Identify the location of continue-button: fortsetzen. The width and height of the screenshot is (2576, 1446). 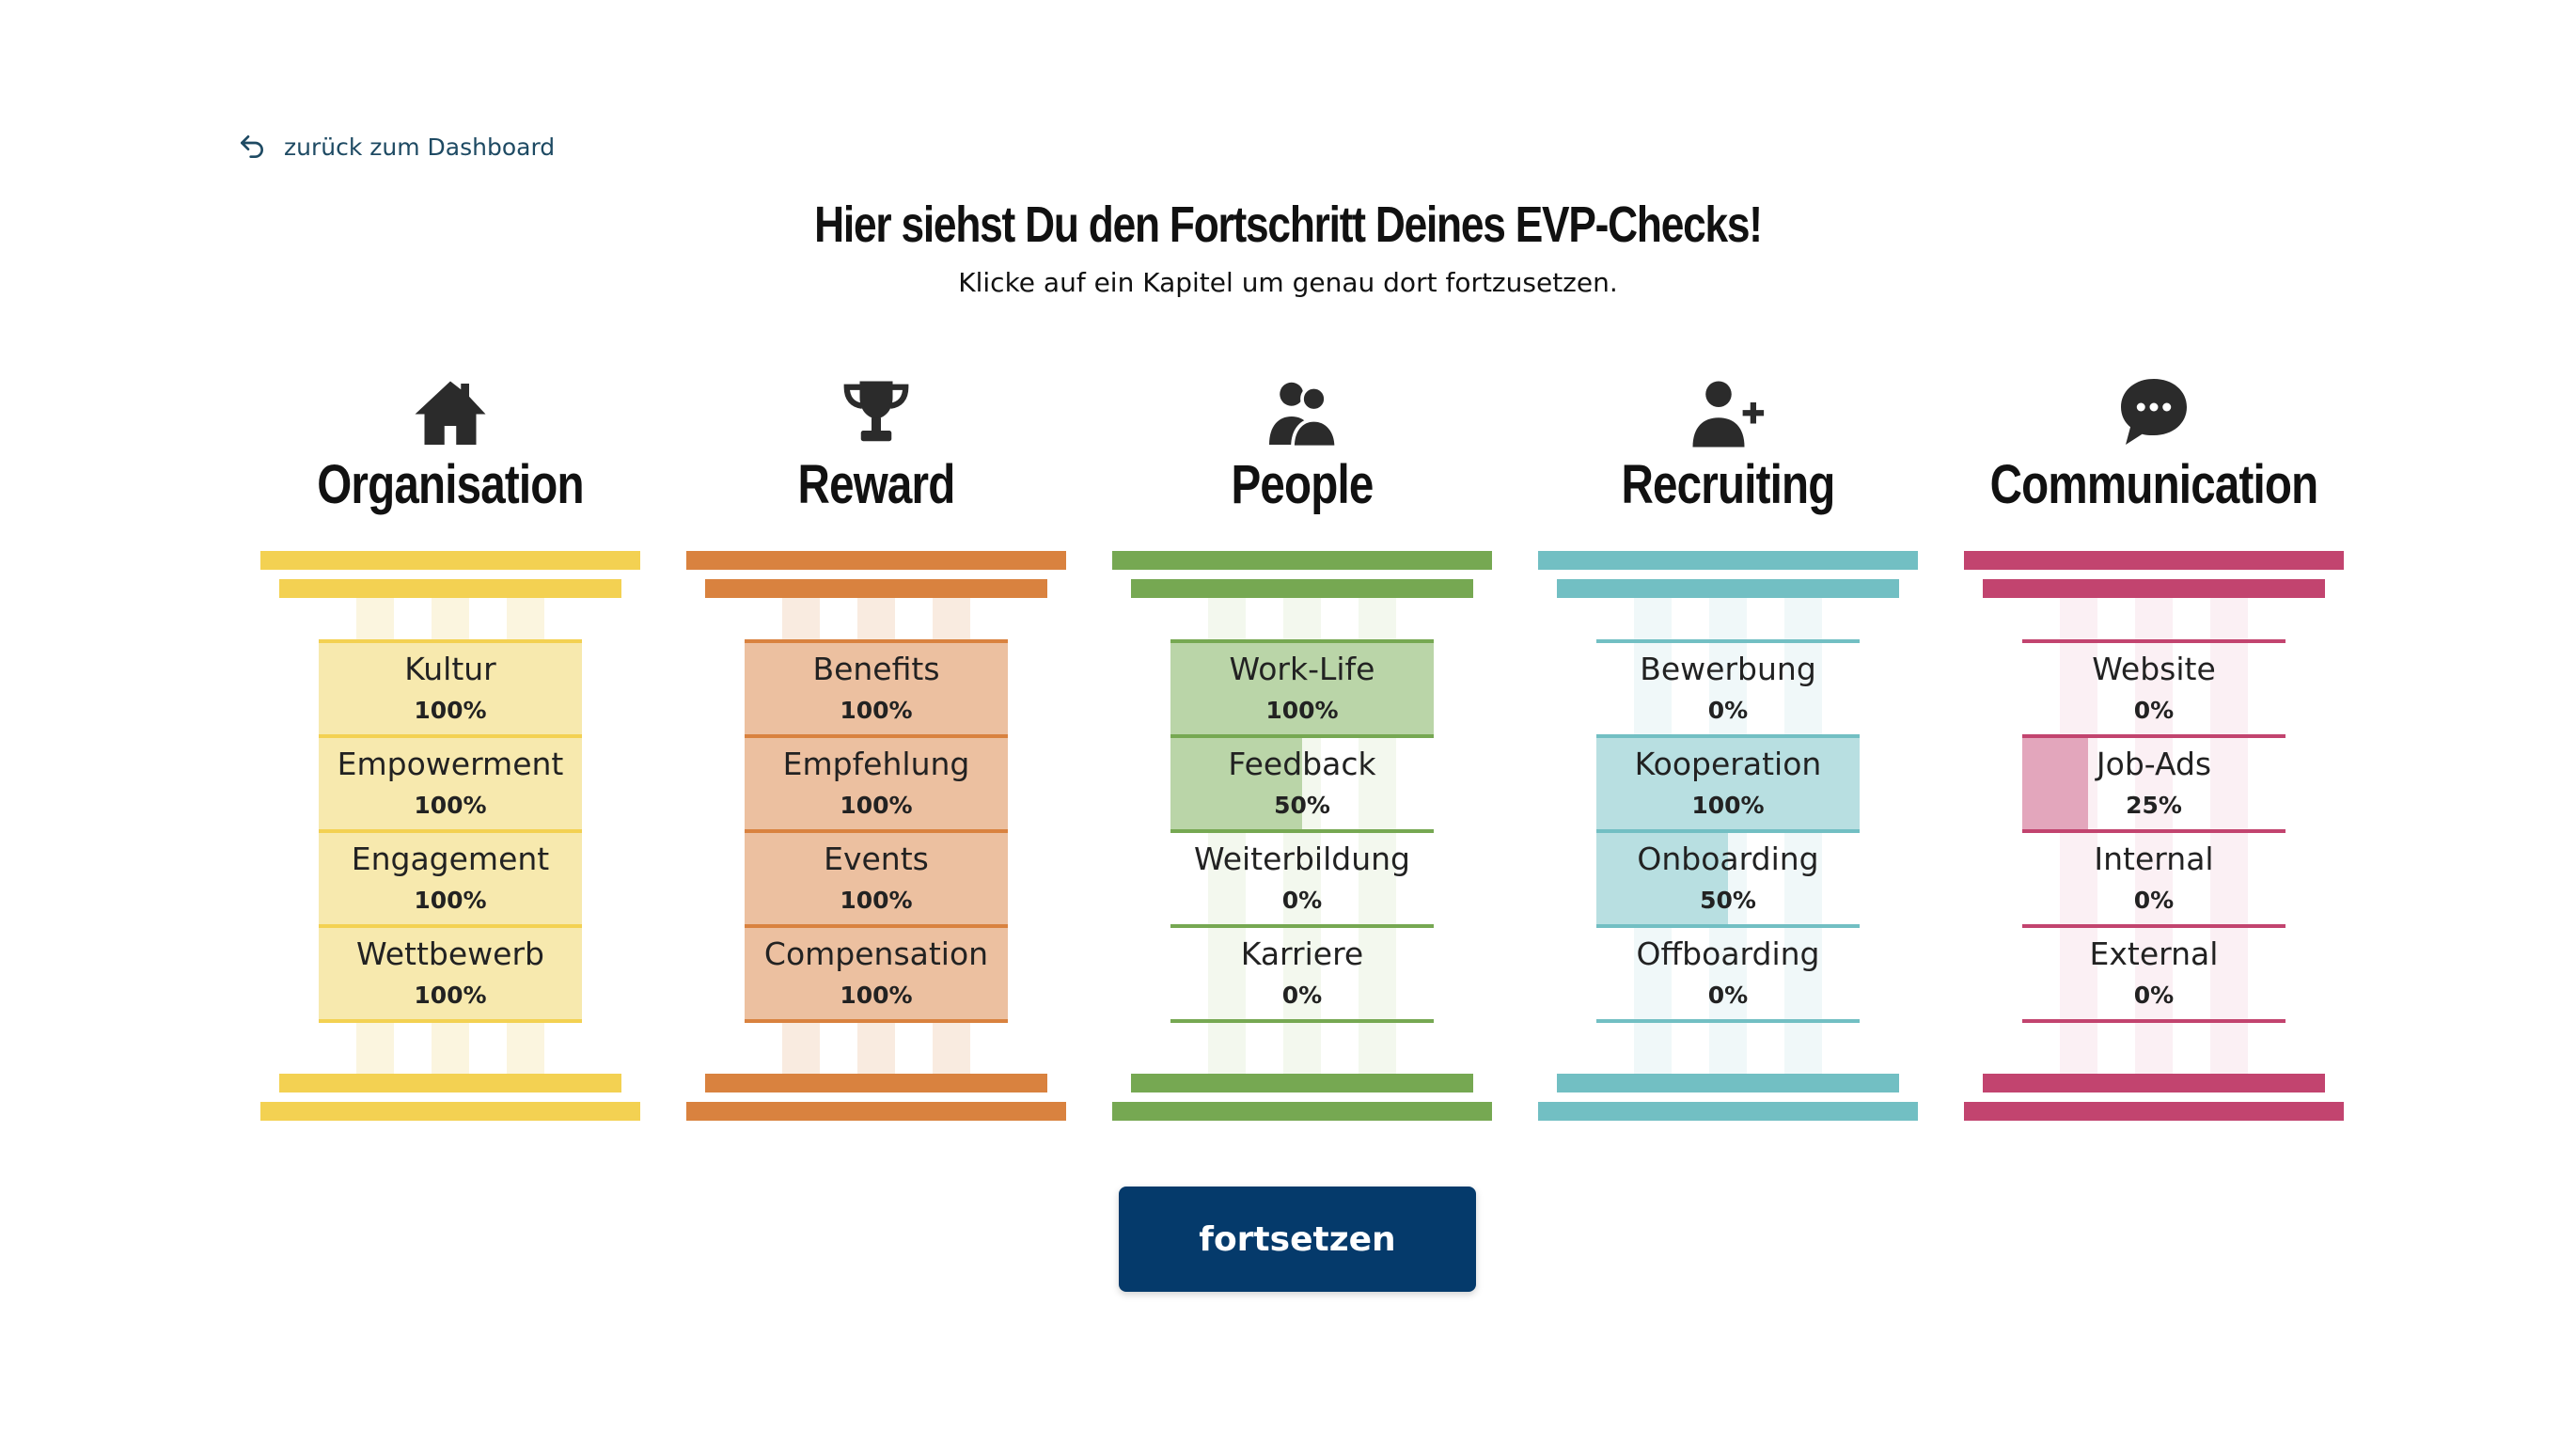
(1297, 1239).